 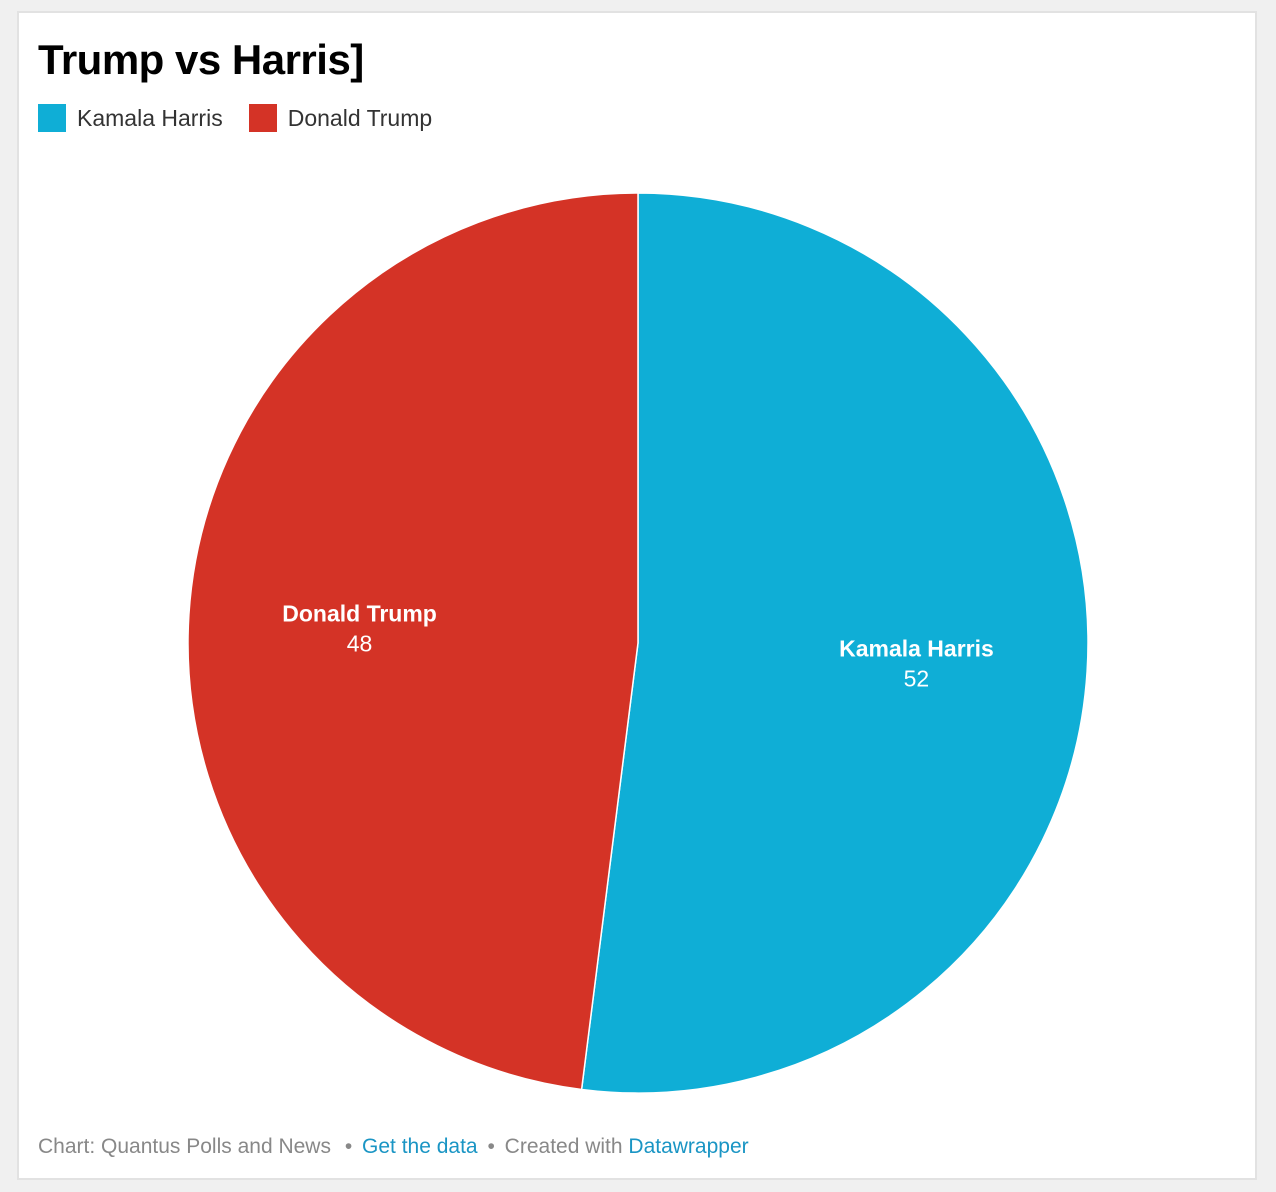 I want to click on slice-value-trump: 48, so click(x=360, y=643).